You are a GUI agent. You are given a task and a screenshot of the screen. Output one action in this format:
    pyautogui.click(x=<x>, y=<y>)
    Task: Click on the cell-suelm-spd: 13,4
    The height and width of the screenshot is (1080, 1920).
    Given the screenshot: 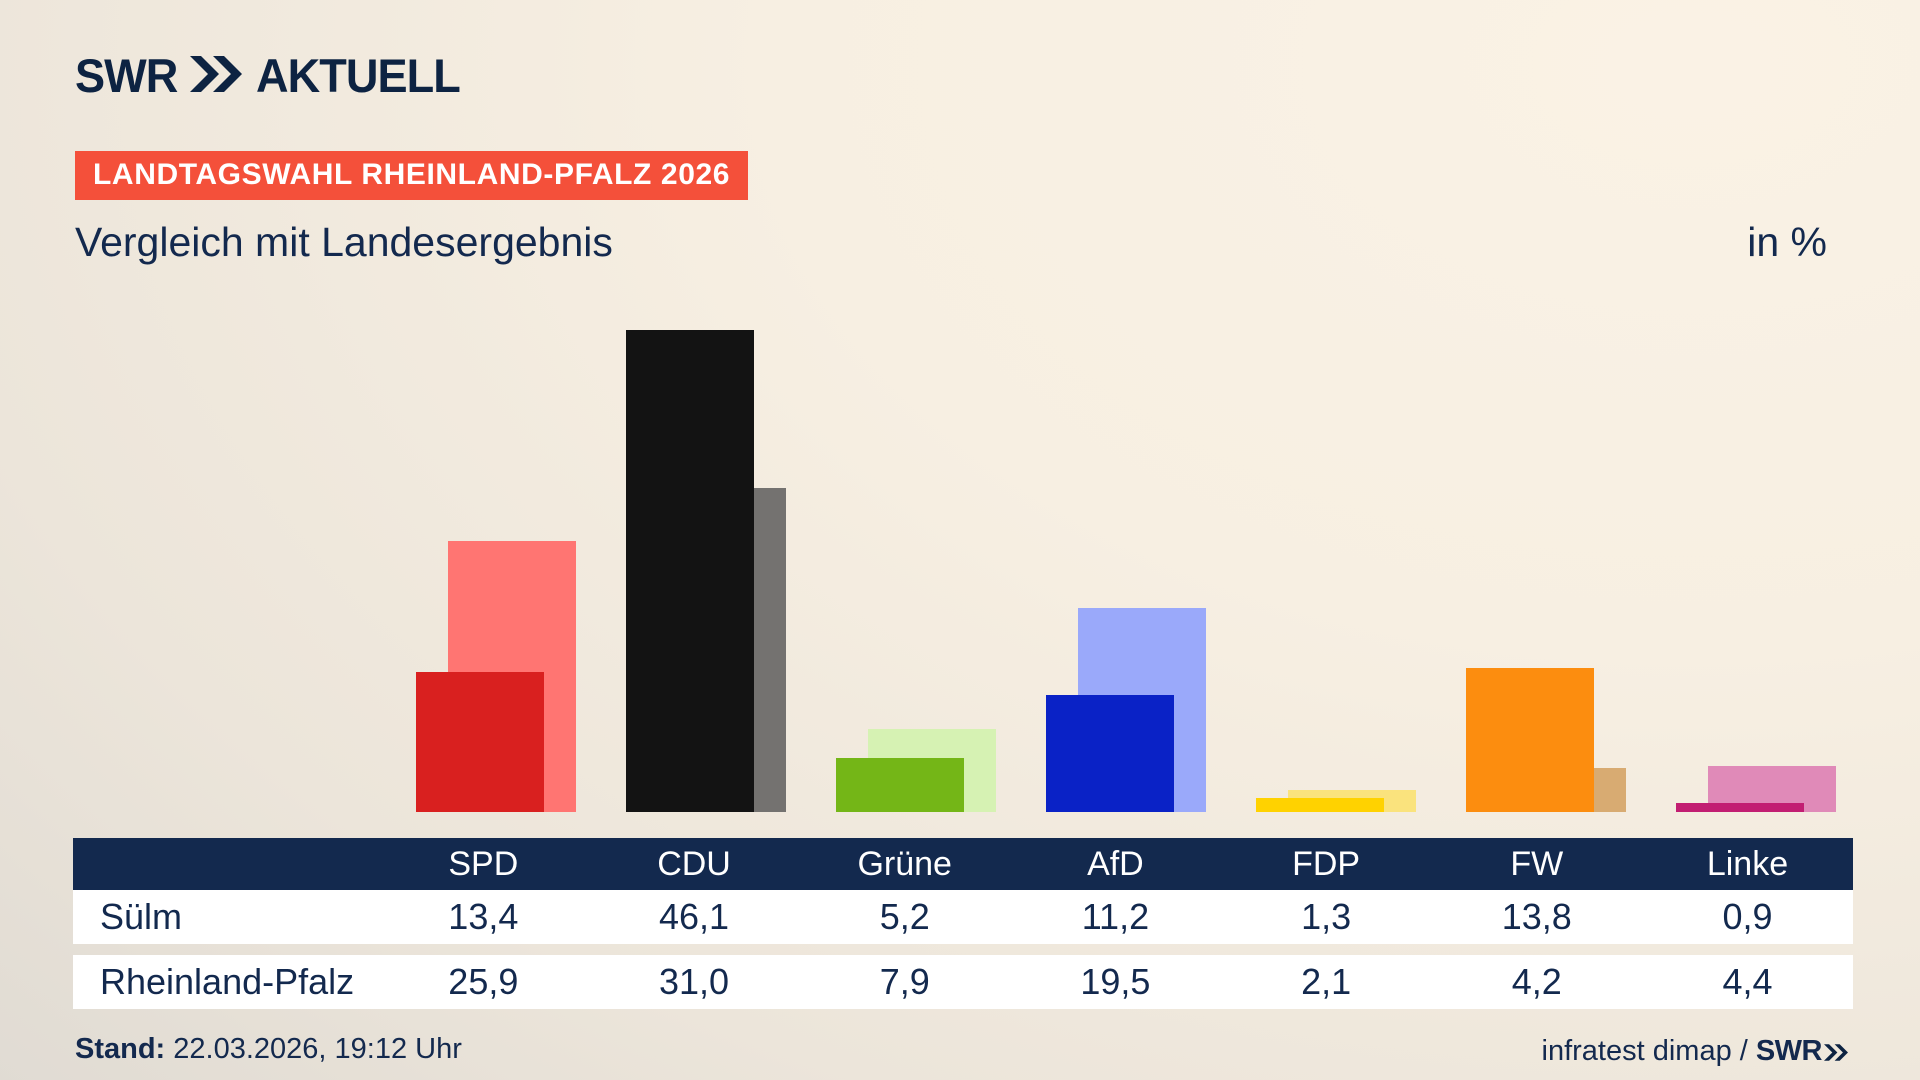 What is the action you would take?
    pyautogui.click(x=483, y=916)
    